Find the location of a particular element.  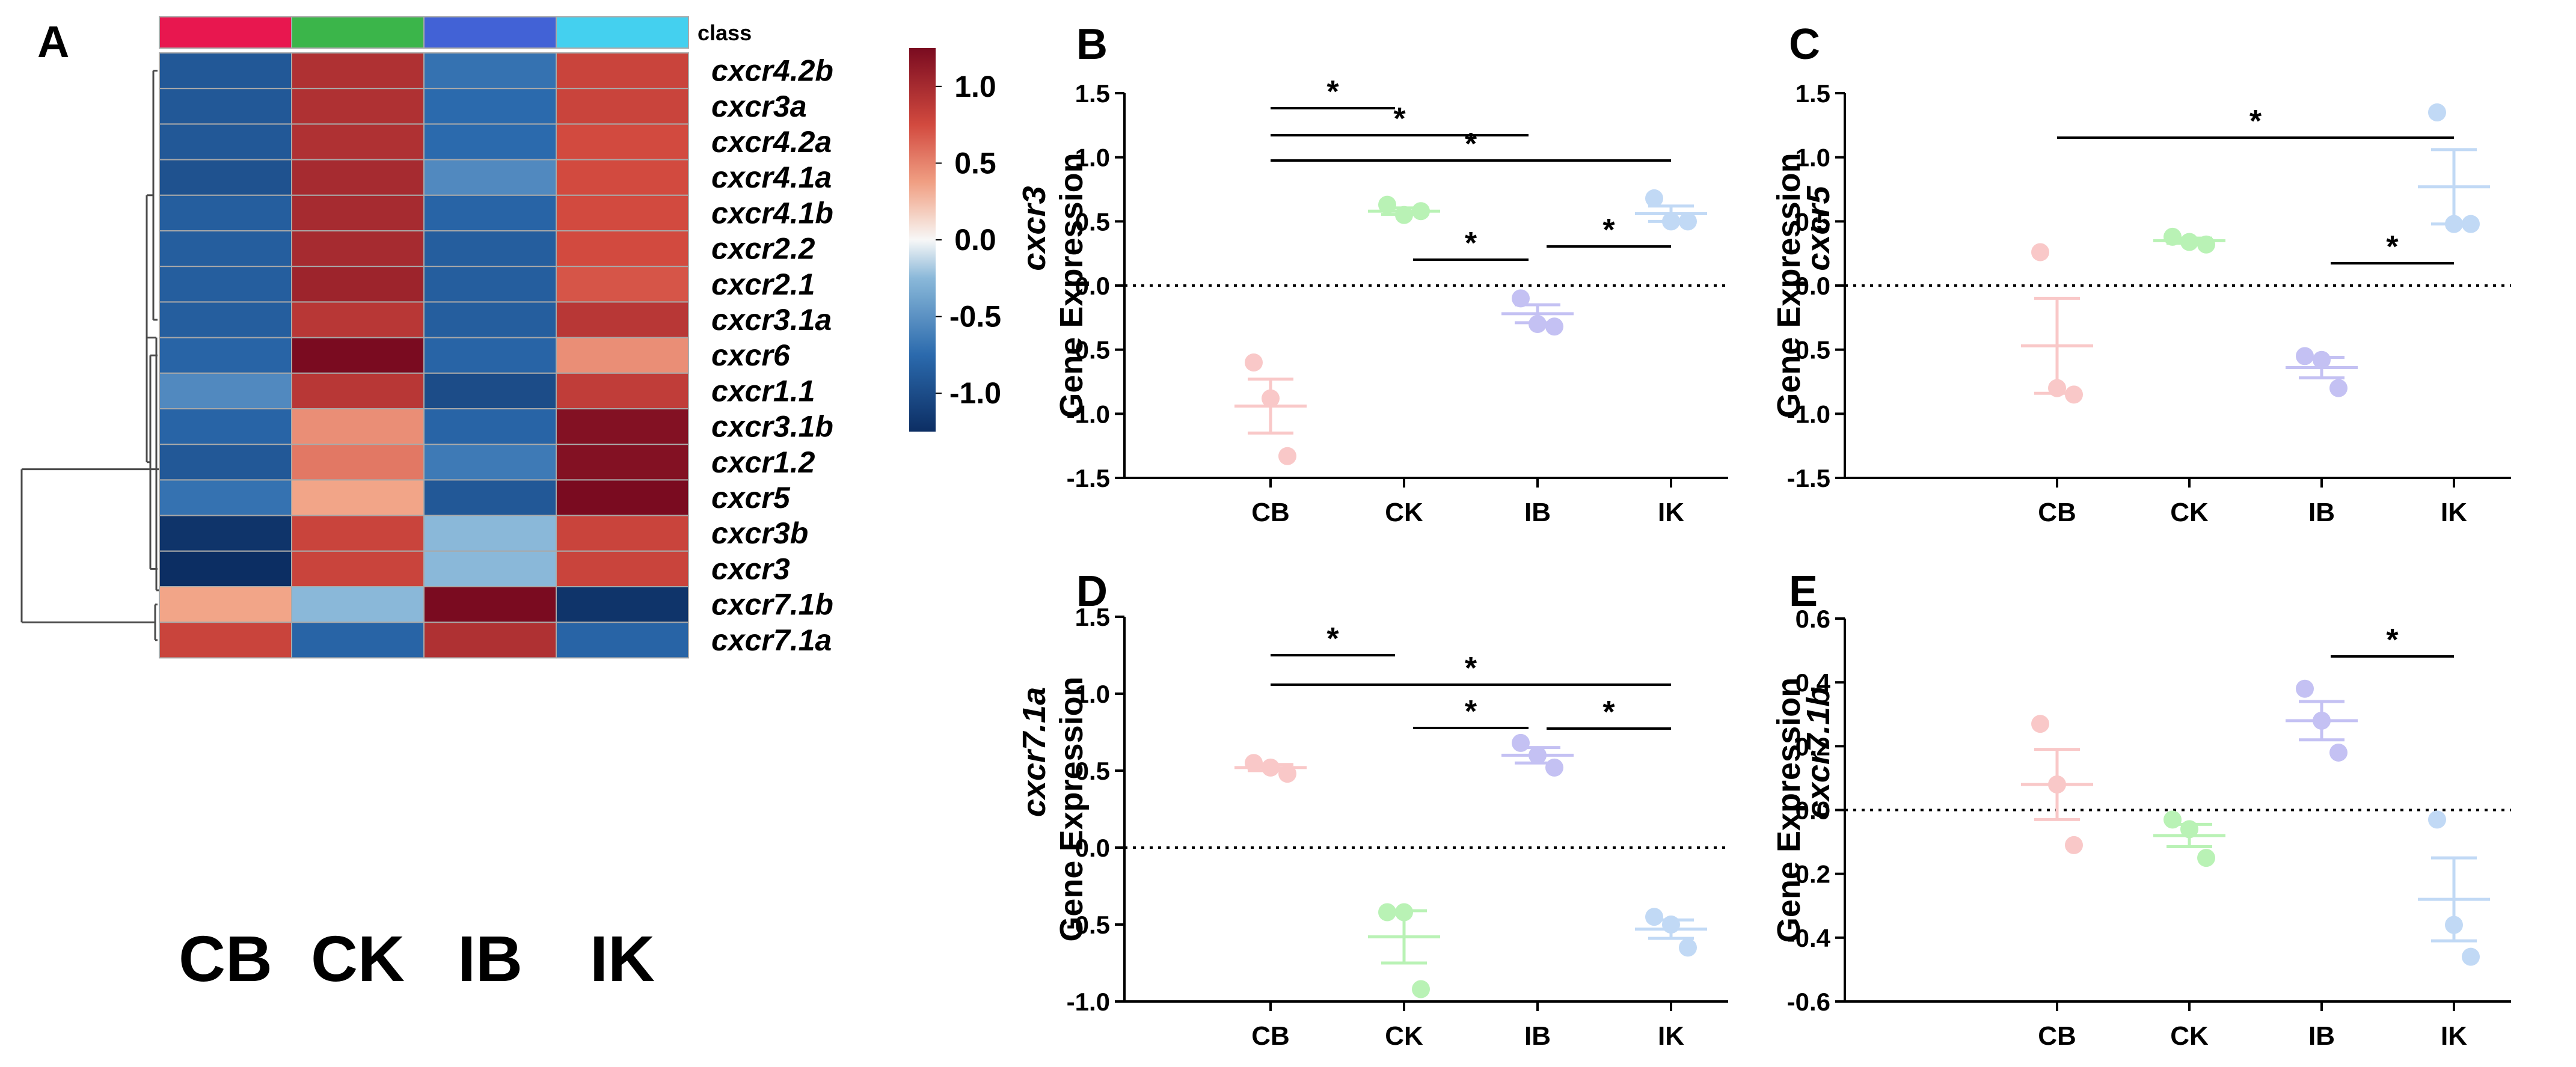

heatmap-cell-cxcr3.1b-CB is located at coordinates (225, 427).